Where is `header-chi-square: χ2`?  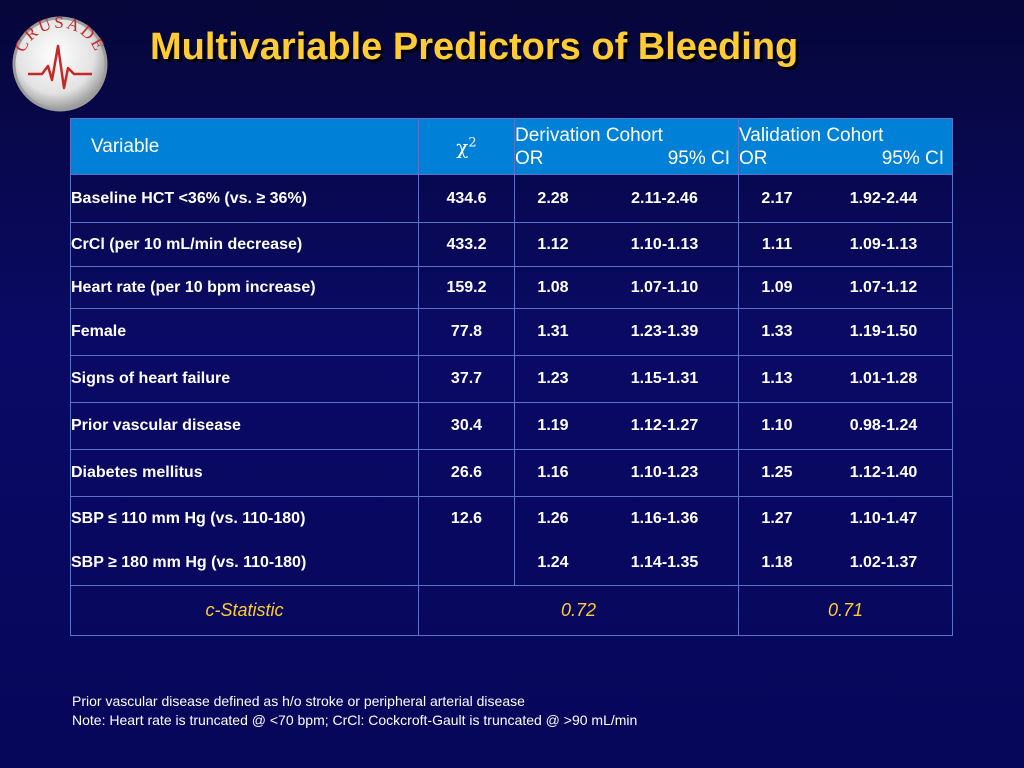
header-chi-square: χ2 is located at coordinates (466, 146).